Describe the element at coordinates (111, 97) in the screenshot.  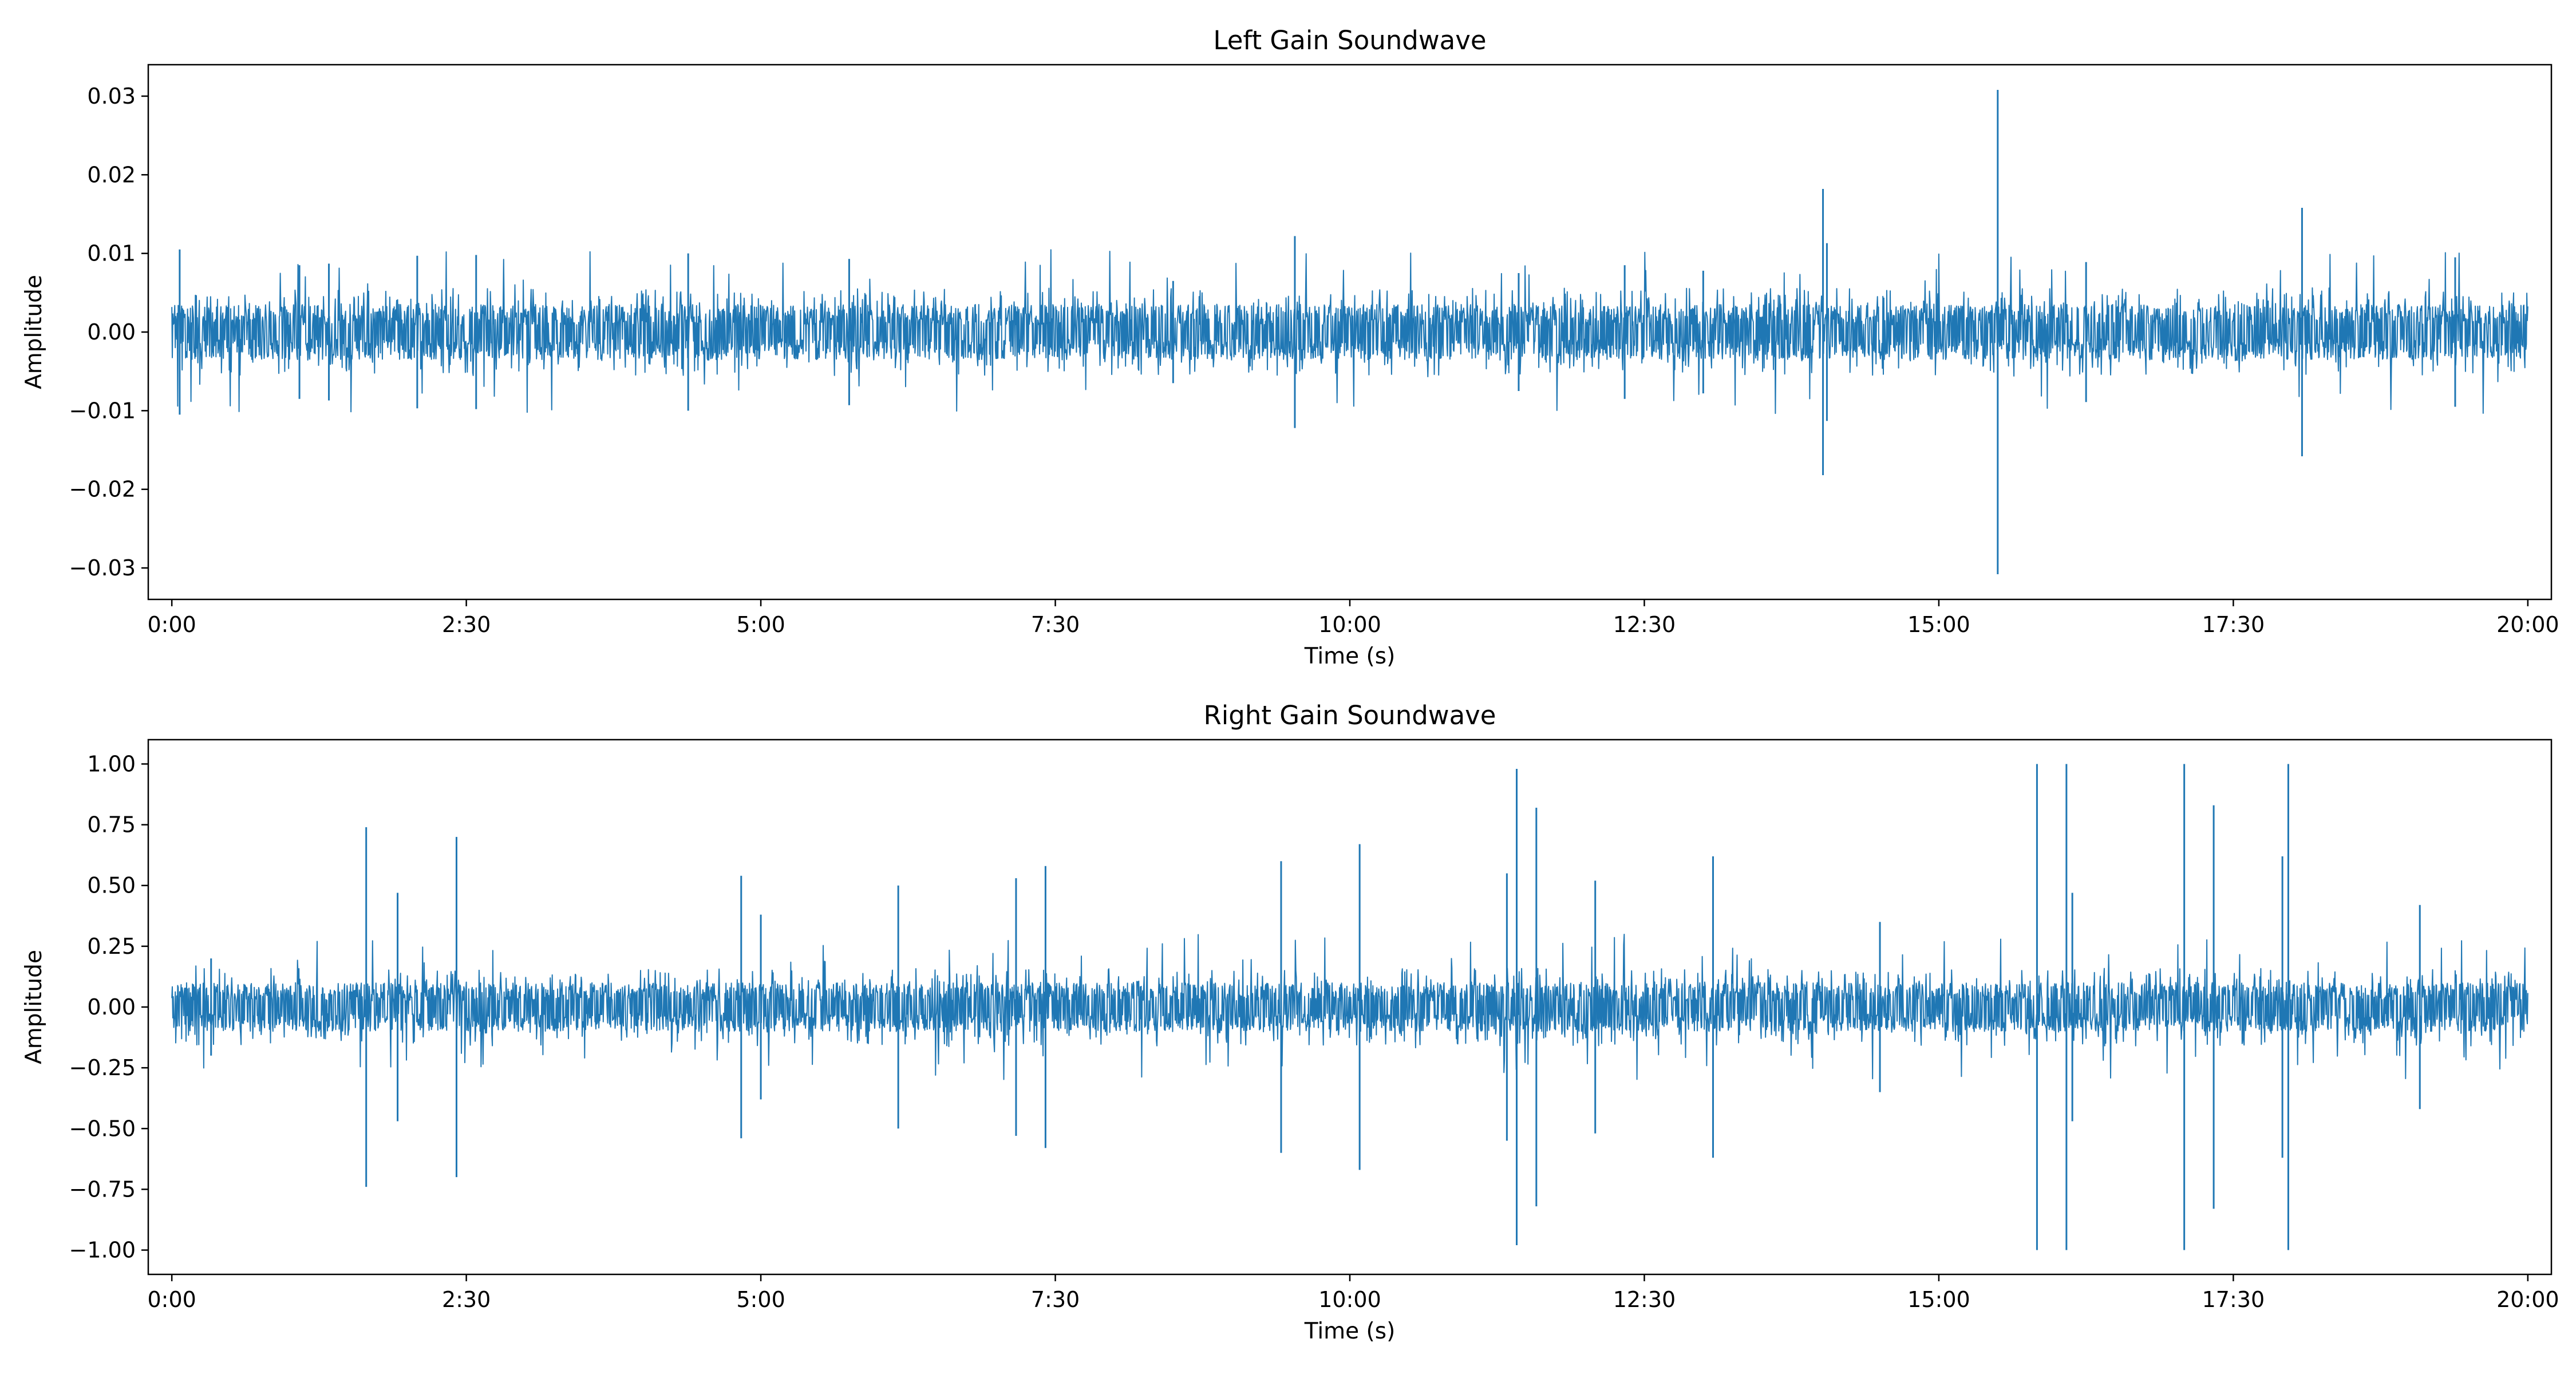
I see `y-tick-label: 0.03` at that location.